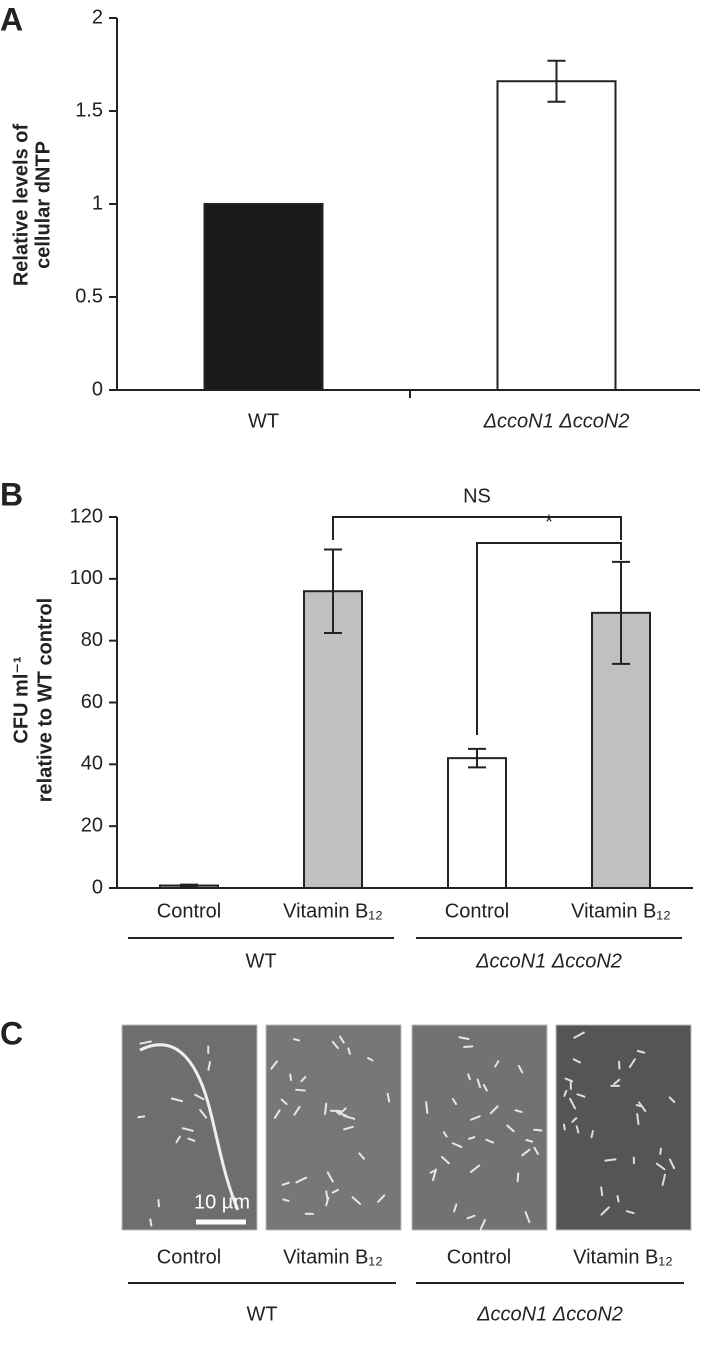 This screenshot has height=1350, width=702. What do you see at coordinates (89, 110) in the screenshot?
I see `y-tick-label: 1.5` at bounding box center [89, 110].